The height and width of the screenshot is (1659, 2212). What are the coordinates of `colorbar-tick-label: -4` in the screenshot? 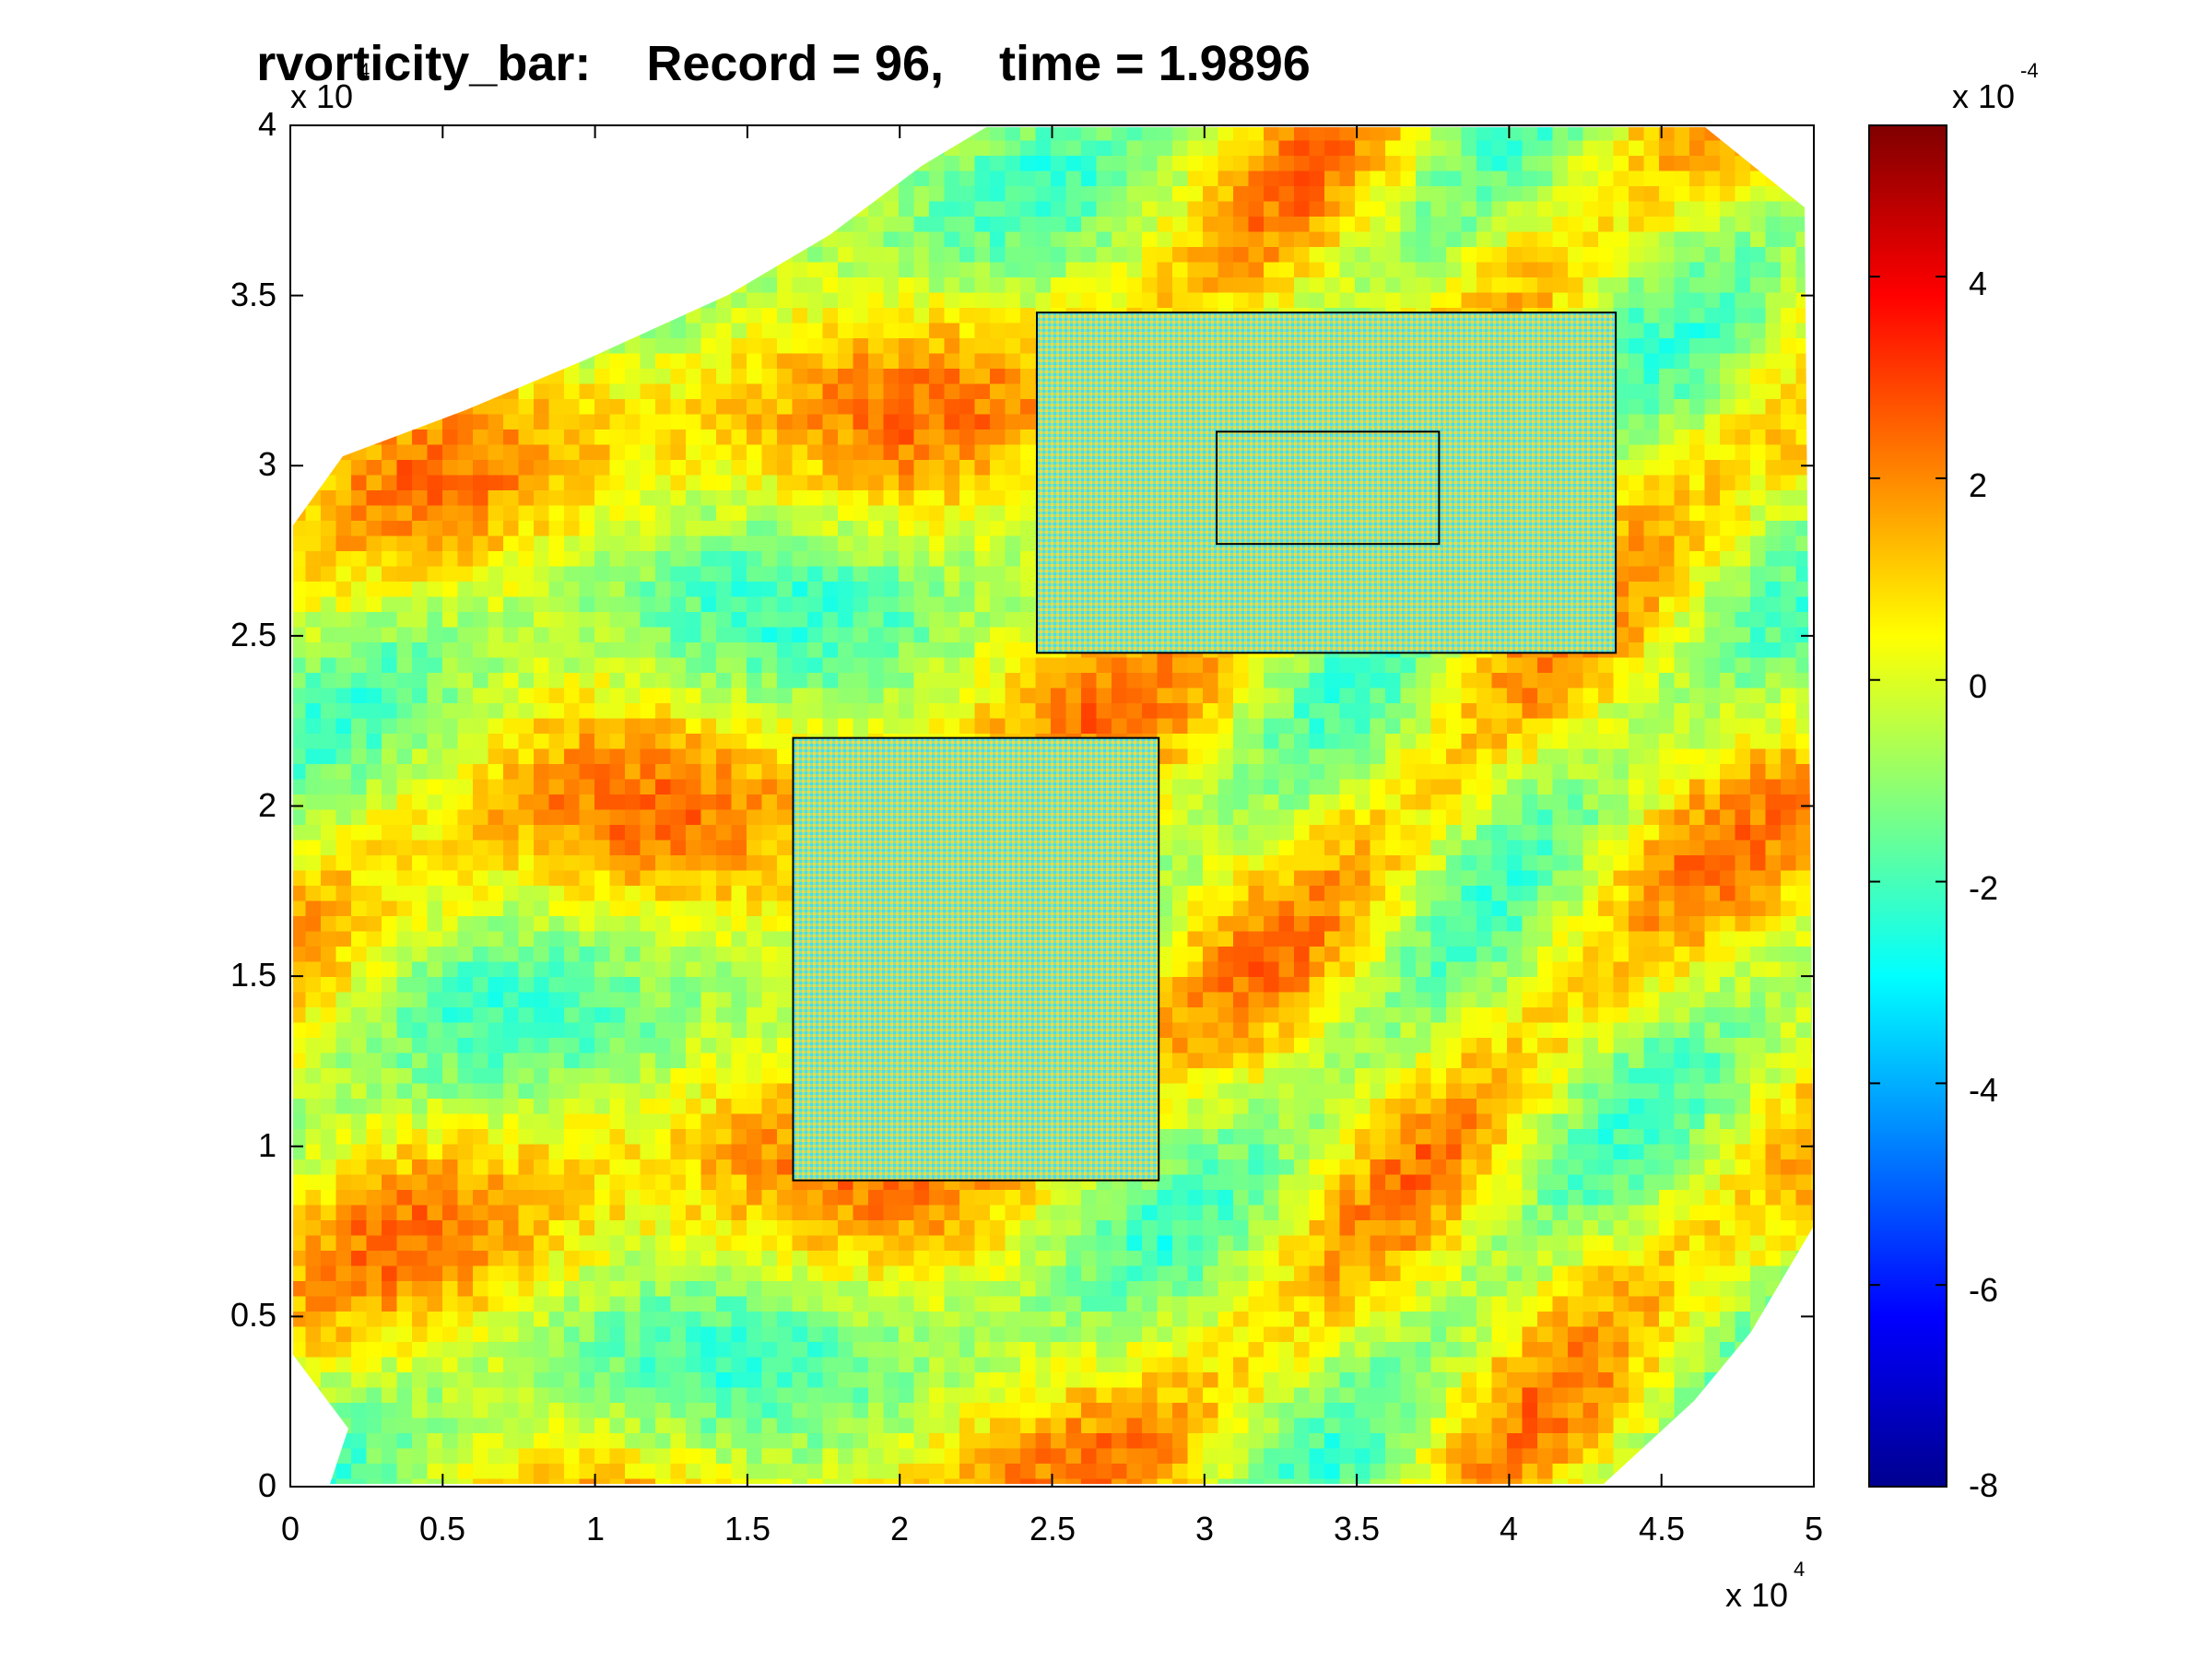 It's located at (1984, 1090).